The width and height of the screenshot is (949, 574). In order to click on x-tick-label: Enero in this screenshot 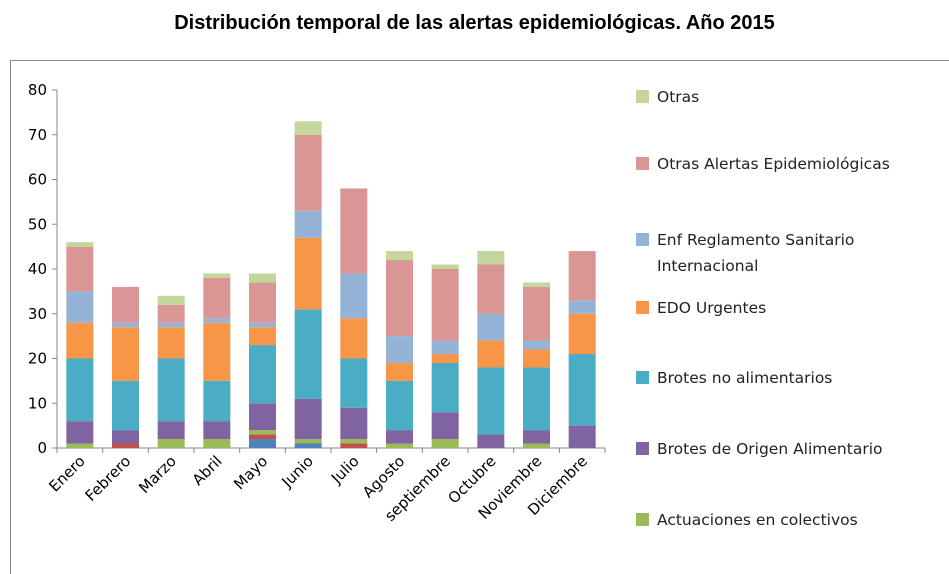, I will do `click(66, 473)`.